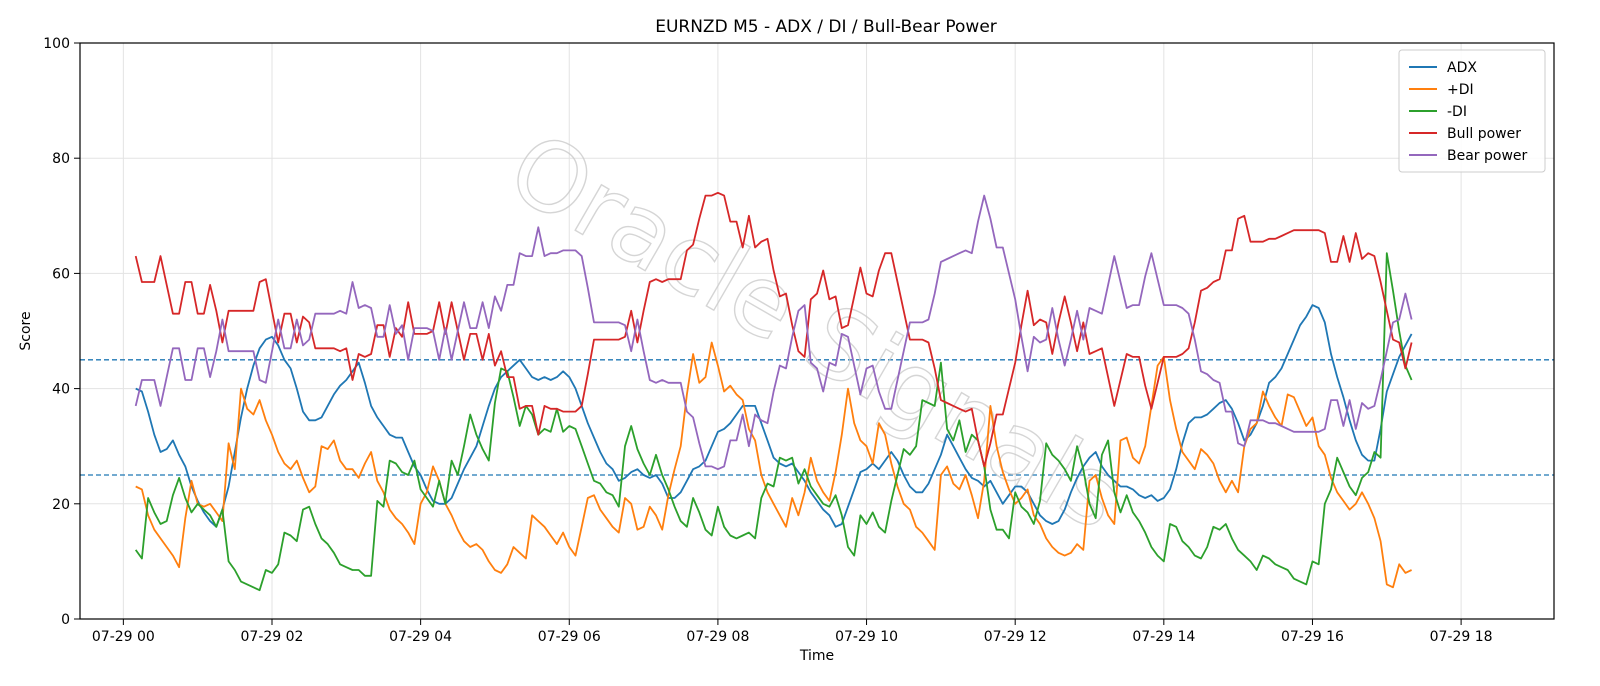 The height and width of the screenshot is (686, 1600). Describe the element at coordinates (1484, 134) in the screenshot. I see `legend-entry: Bull power` at that location.